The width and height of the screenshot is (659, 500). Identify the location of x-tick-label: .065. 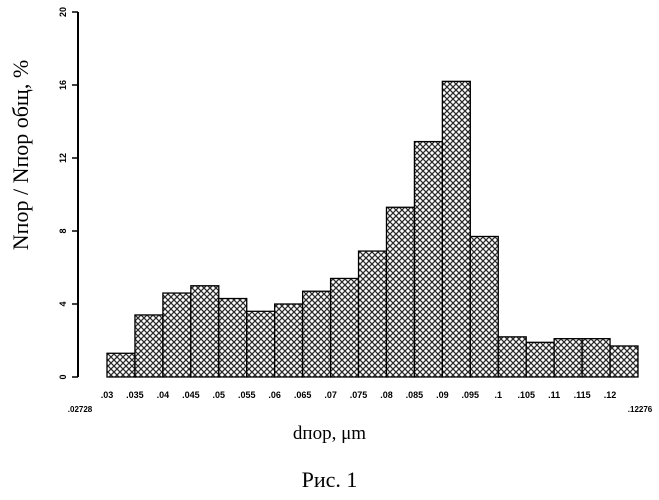
(303, 395).